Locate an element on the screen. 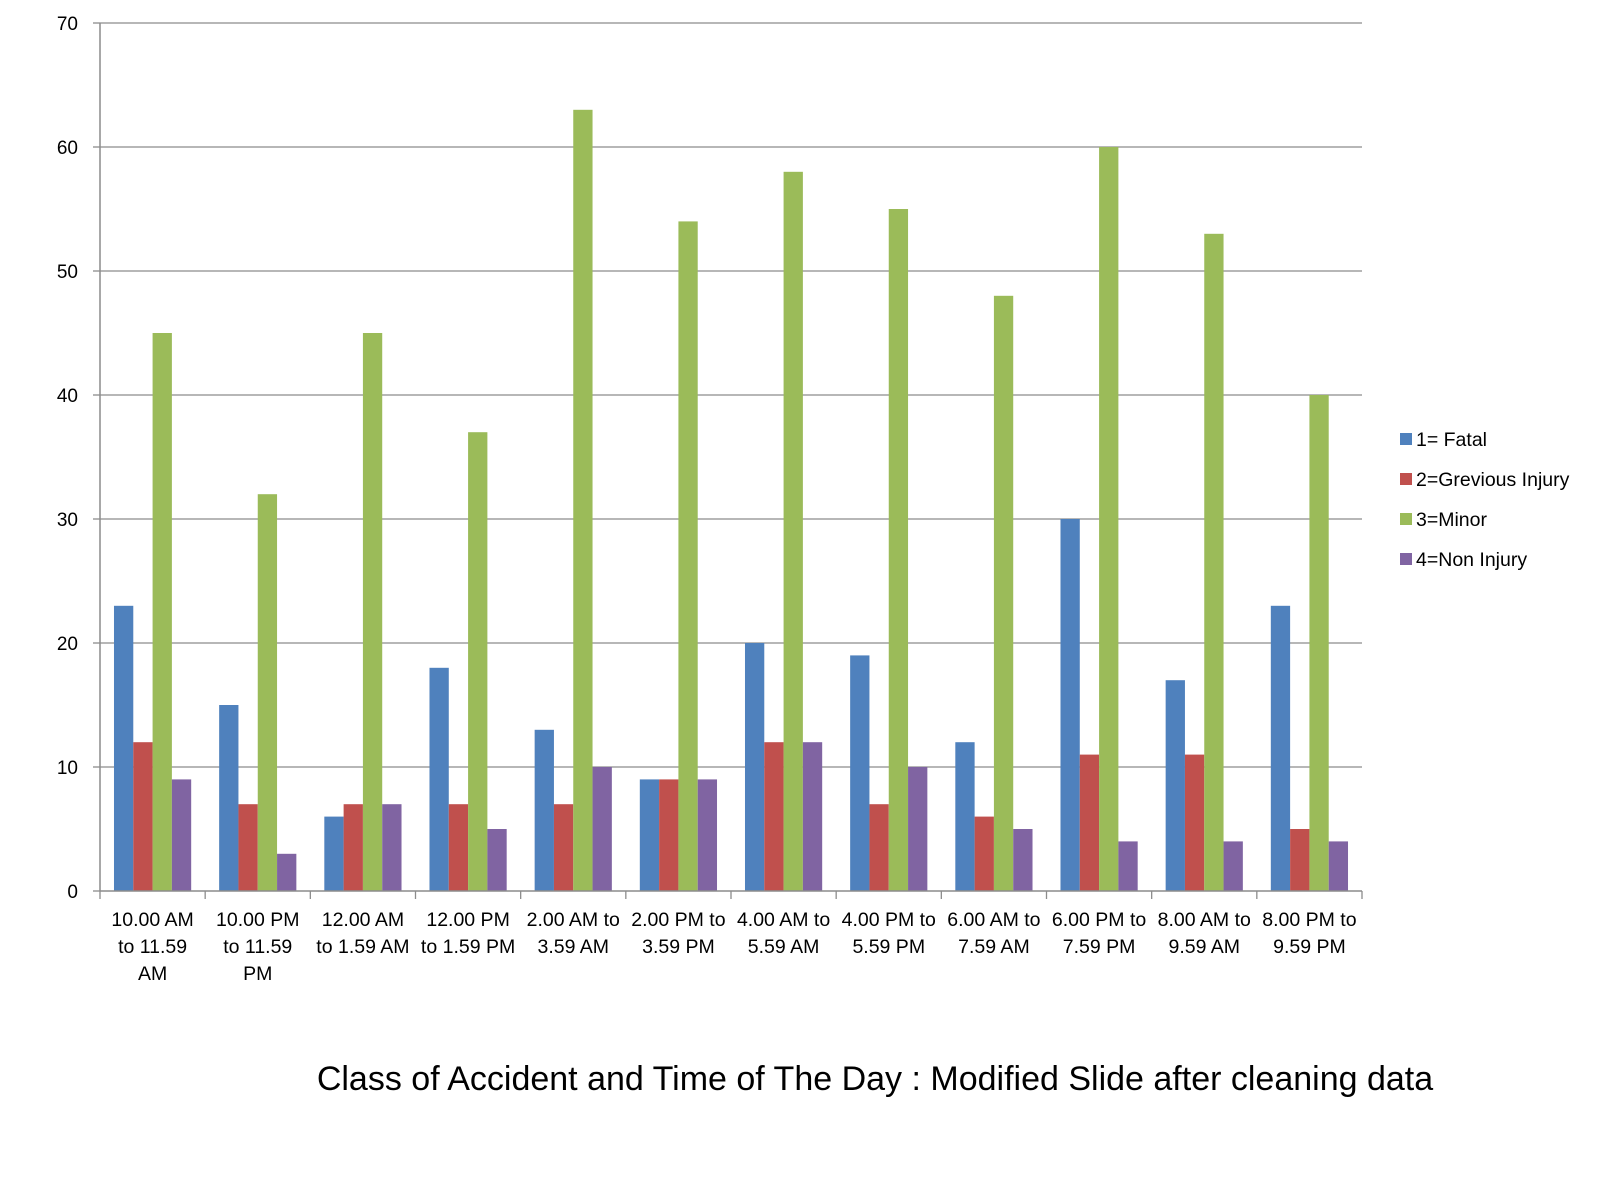 The width and height of the screenshot is (1600, 1204). y-tick-label: 40 is located at coordinates (67, 396).